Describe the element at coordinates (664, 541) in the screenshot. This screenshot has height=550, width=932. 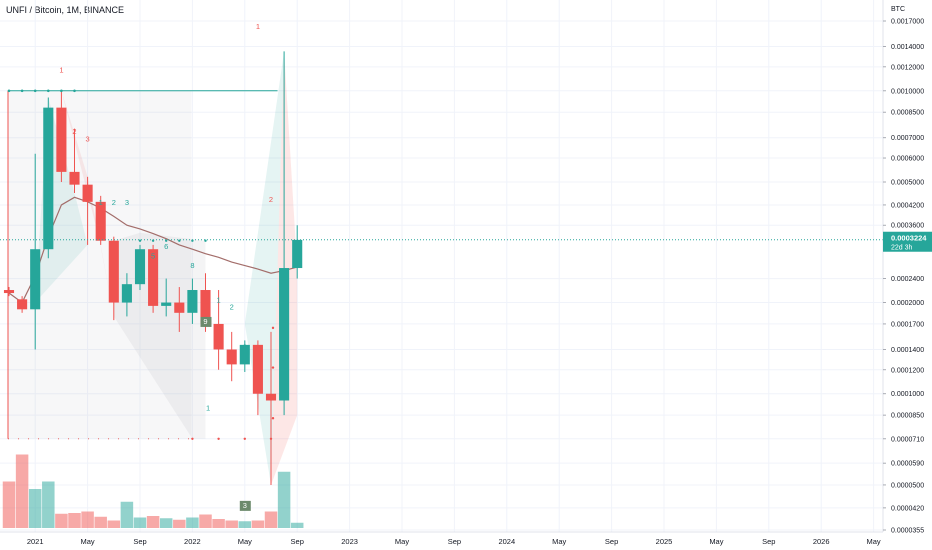
I see `x-tick-label: 2025` at that location.